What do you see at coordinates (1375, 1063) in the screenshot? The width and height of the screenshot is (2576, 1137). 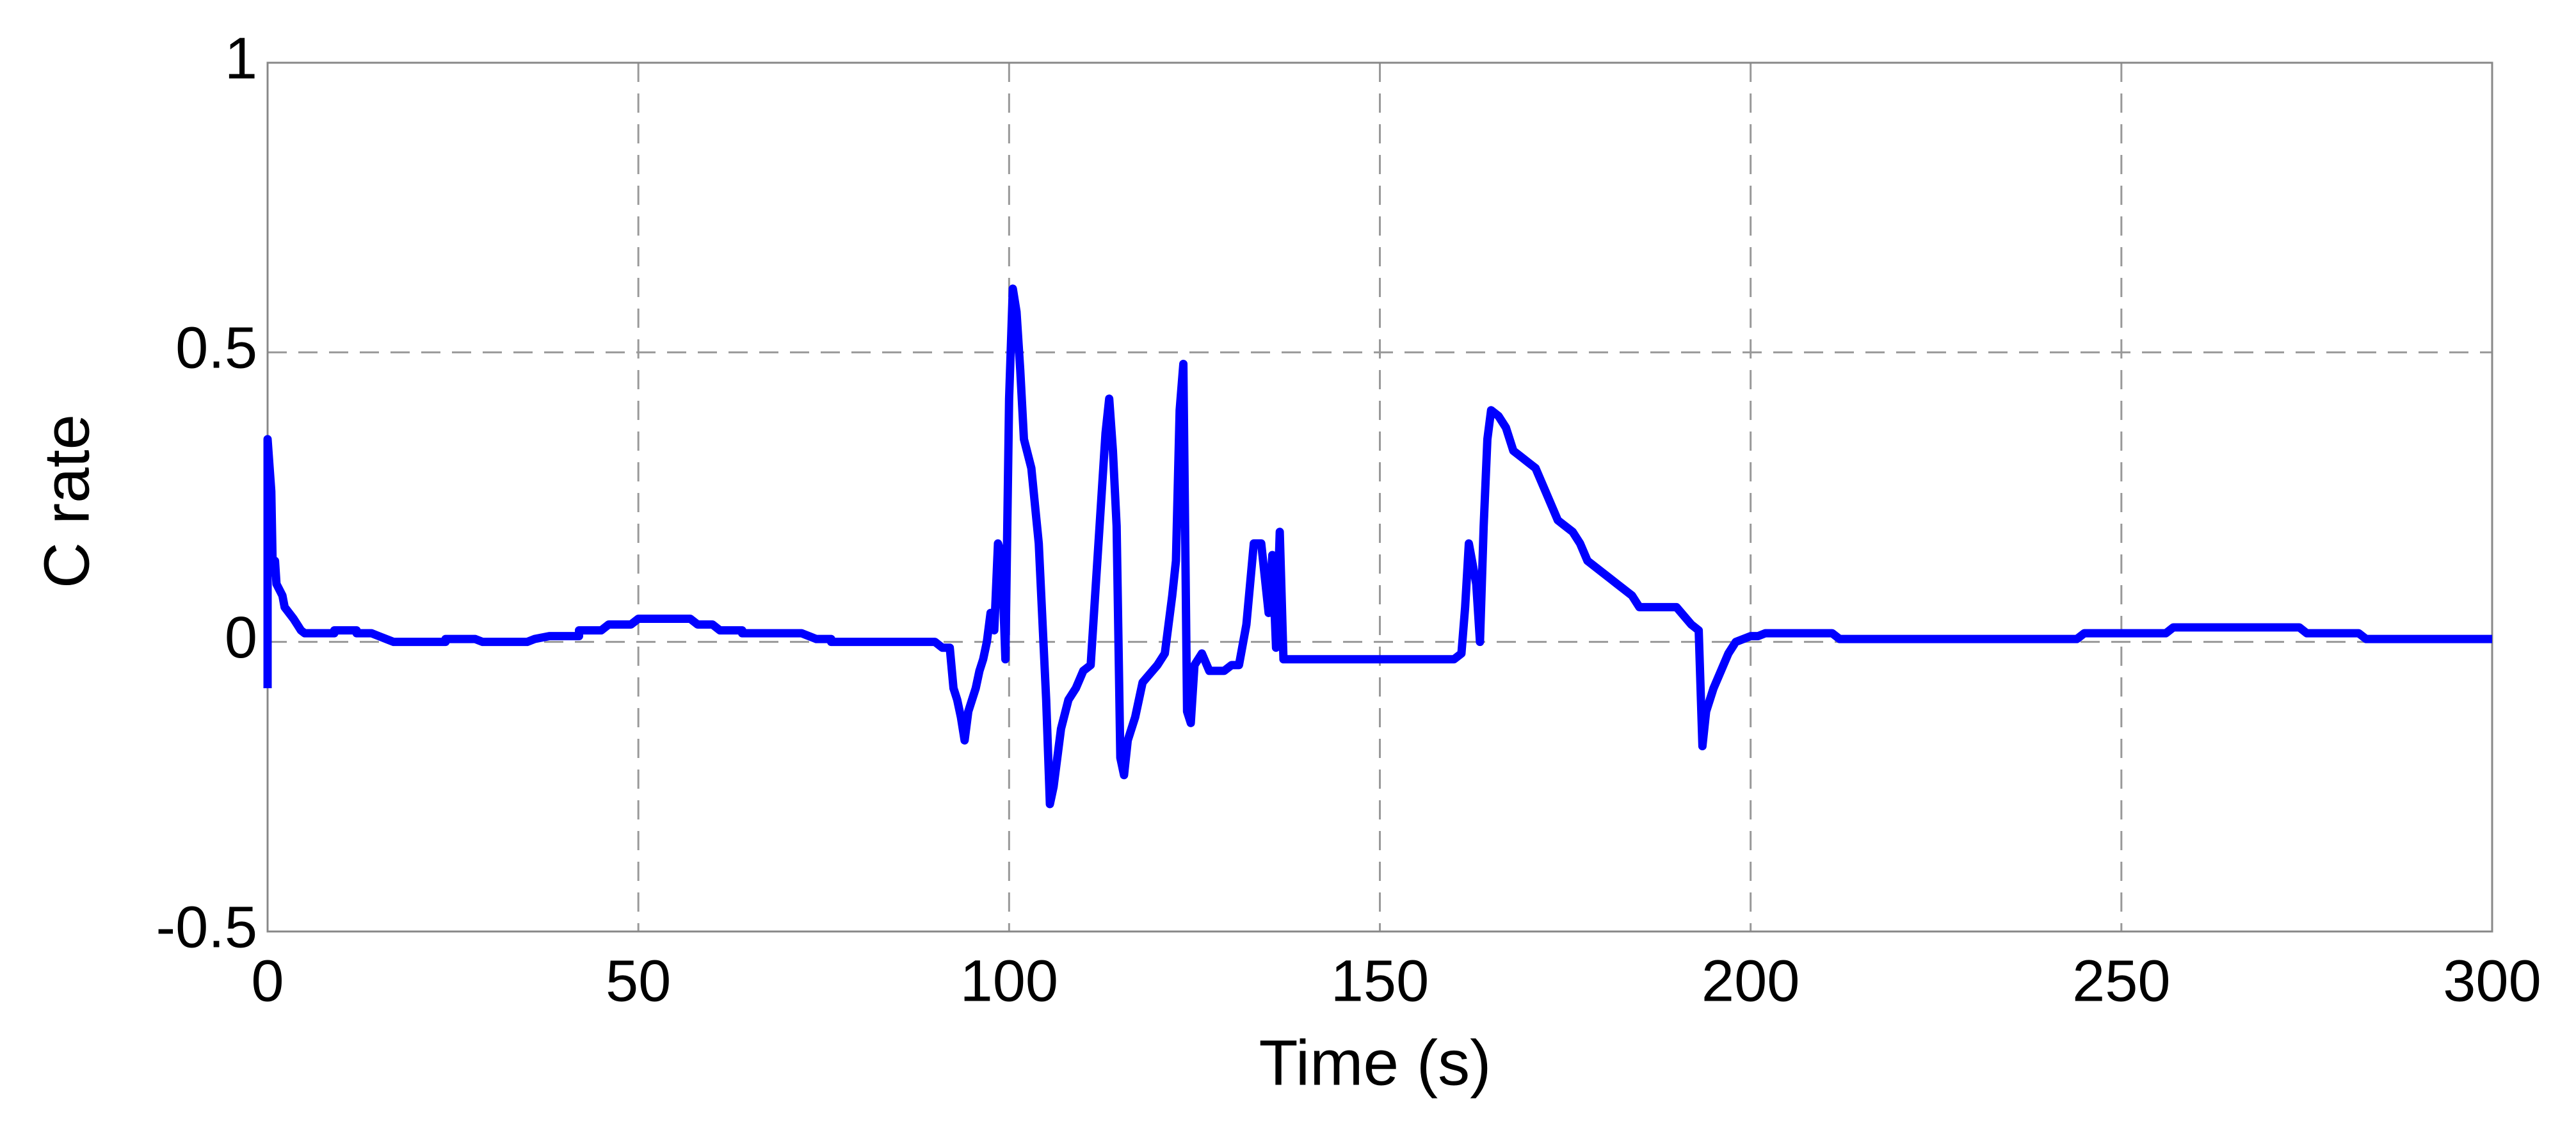 I see `x-axis-label: Time (s)` at bounding box center [1375, 1063].